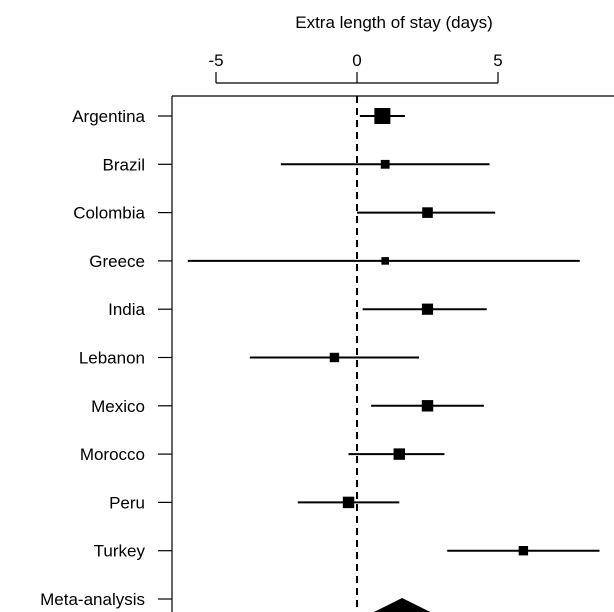 The width and height of the screenshot is (614, 612). Describe the element at coordinates (402, 605) in the screenshot. I see `summary-diamond` at that location.